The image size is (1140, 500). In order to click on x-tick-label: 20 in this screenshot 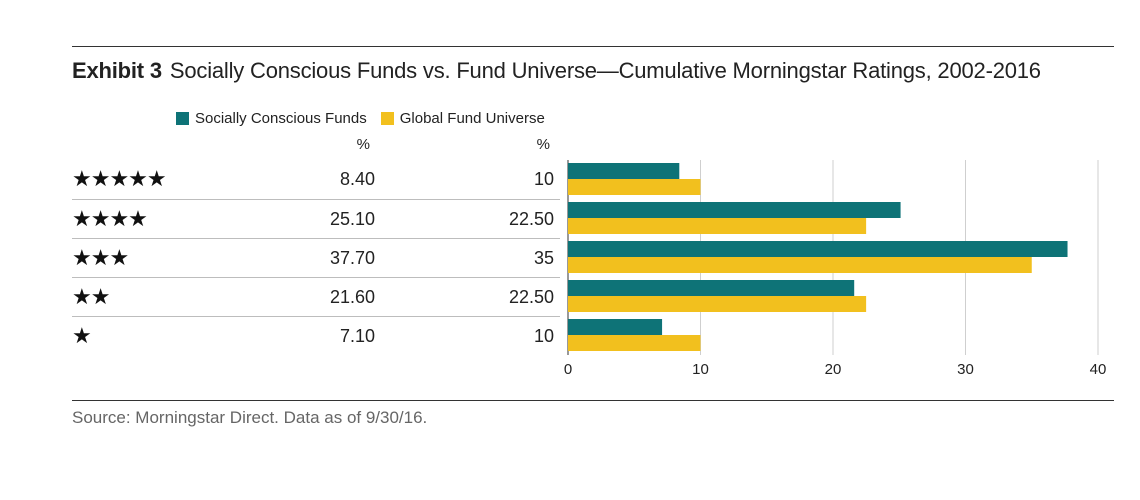, I will do `click(833, 369)`.